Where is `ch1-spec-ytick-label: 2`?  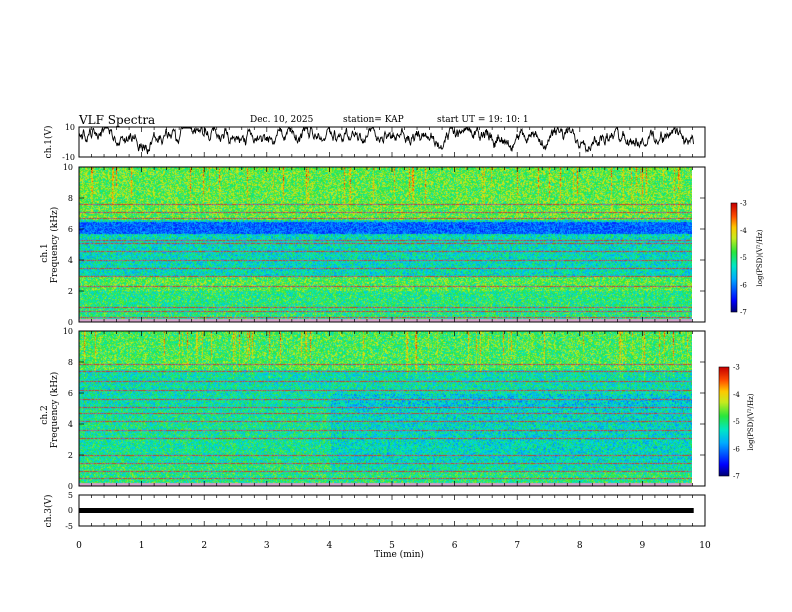 ch1-spec-ytick-label: 2 is located at coordinates (70, 291).